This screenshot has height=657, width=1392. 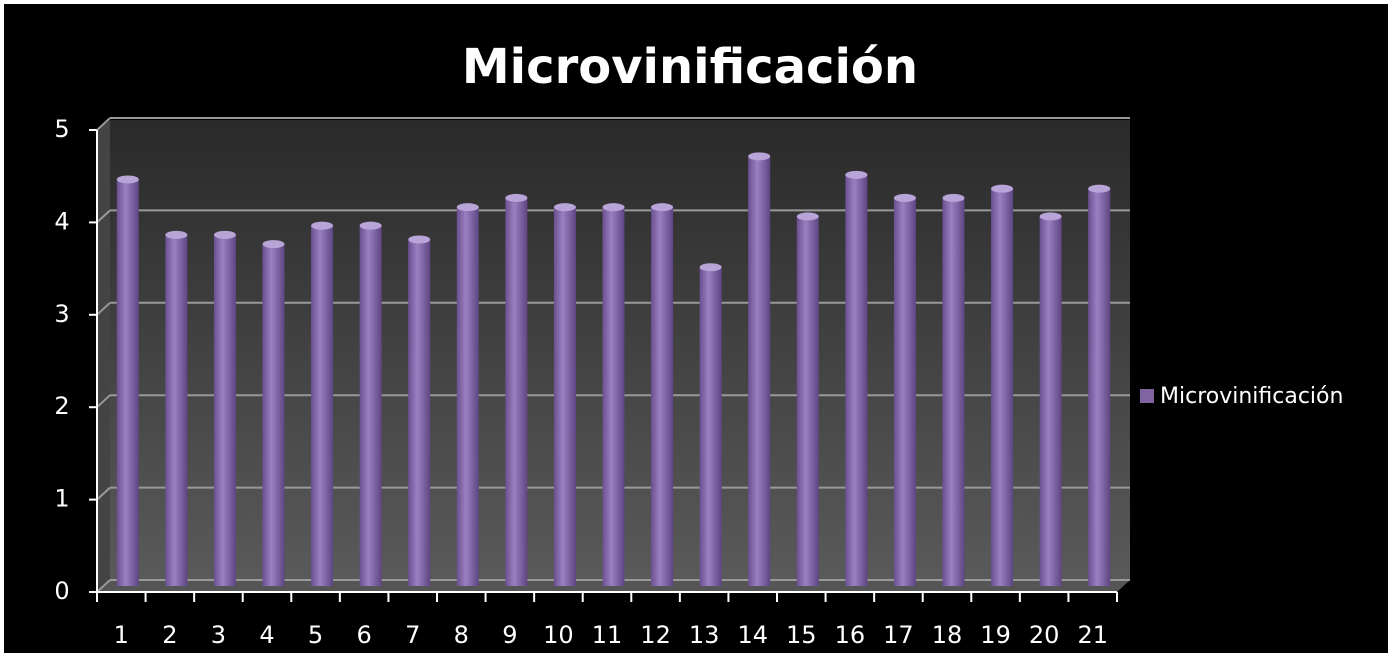 I want to click on x-tick-label: 4, so click(x=266, y=635).